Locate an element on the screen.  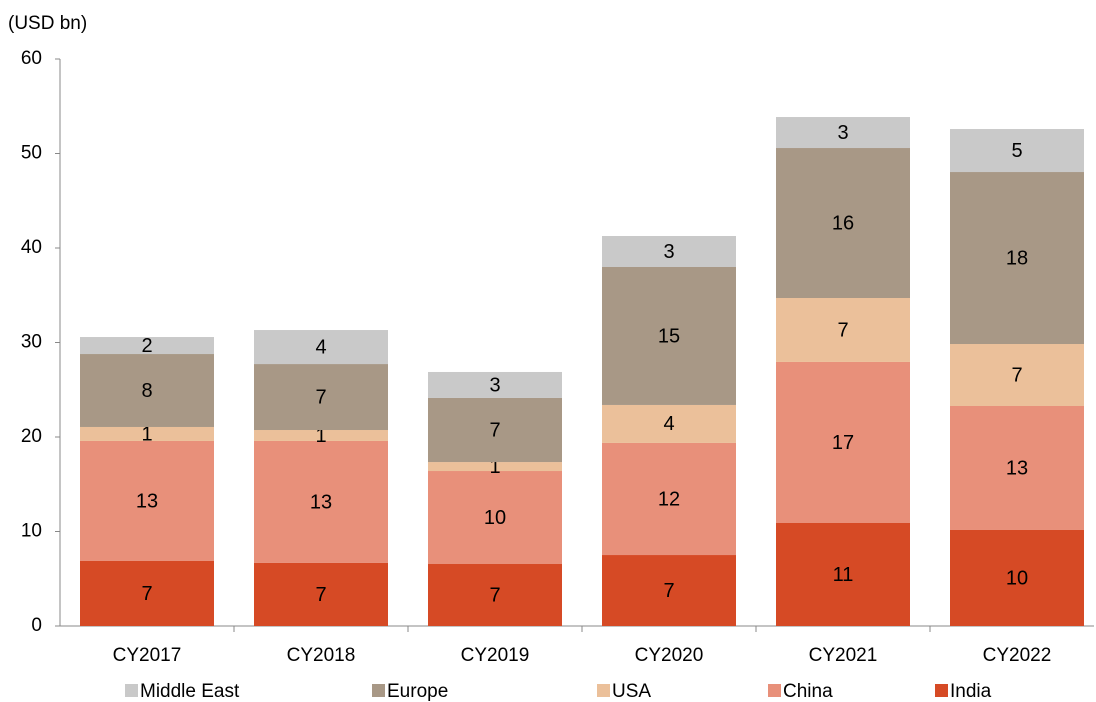
data-label: 15 is located at coordinates (669, 336).